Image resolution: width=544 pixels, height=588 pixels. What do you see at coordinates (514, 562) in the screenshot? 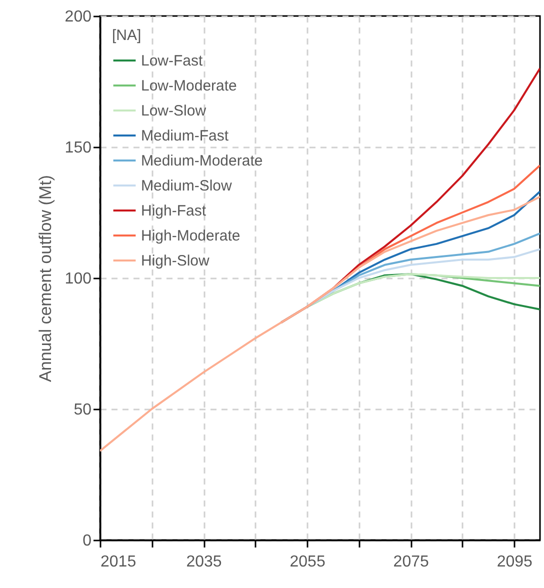
I see `x-tick-label: 2095` at bounding box center [514, 562].